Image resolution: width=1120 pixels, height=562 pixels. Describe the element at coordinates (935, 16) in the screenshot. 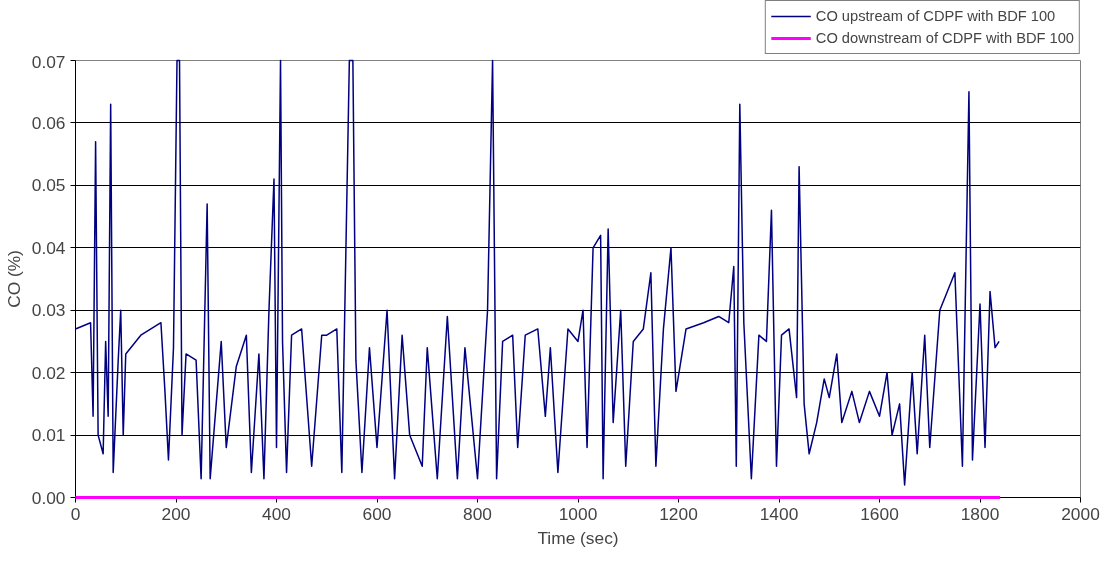

I see `legend-label: CO upstream of CDPF with BDF 100` at that location.